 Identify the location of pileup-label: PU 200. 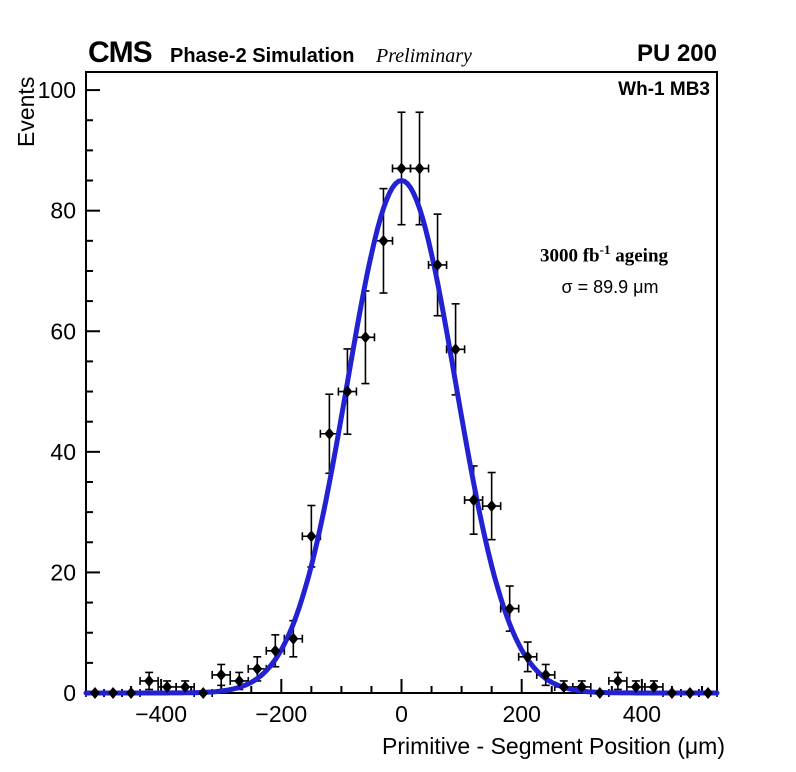
(676, 53).